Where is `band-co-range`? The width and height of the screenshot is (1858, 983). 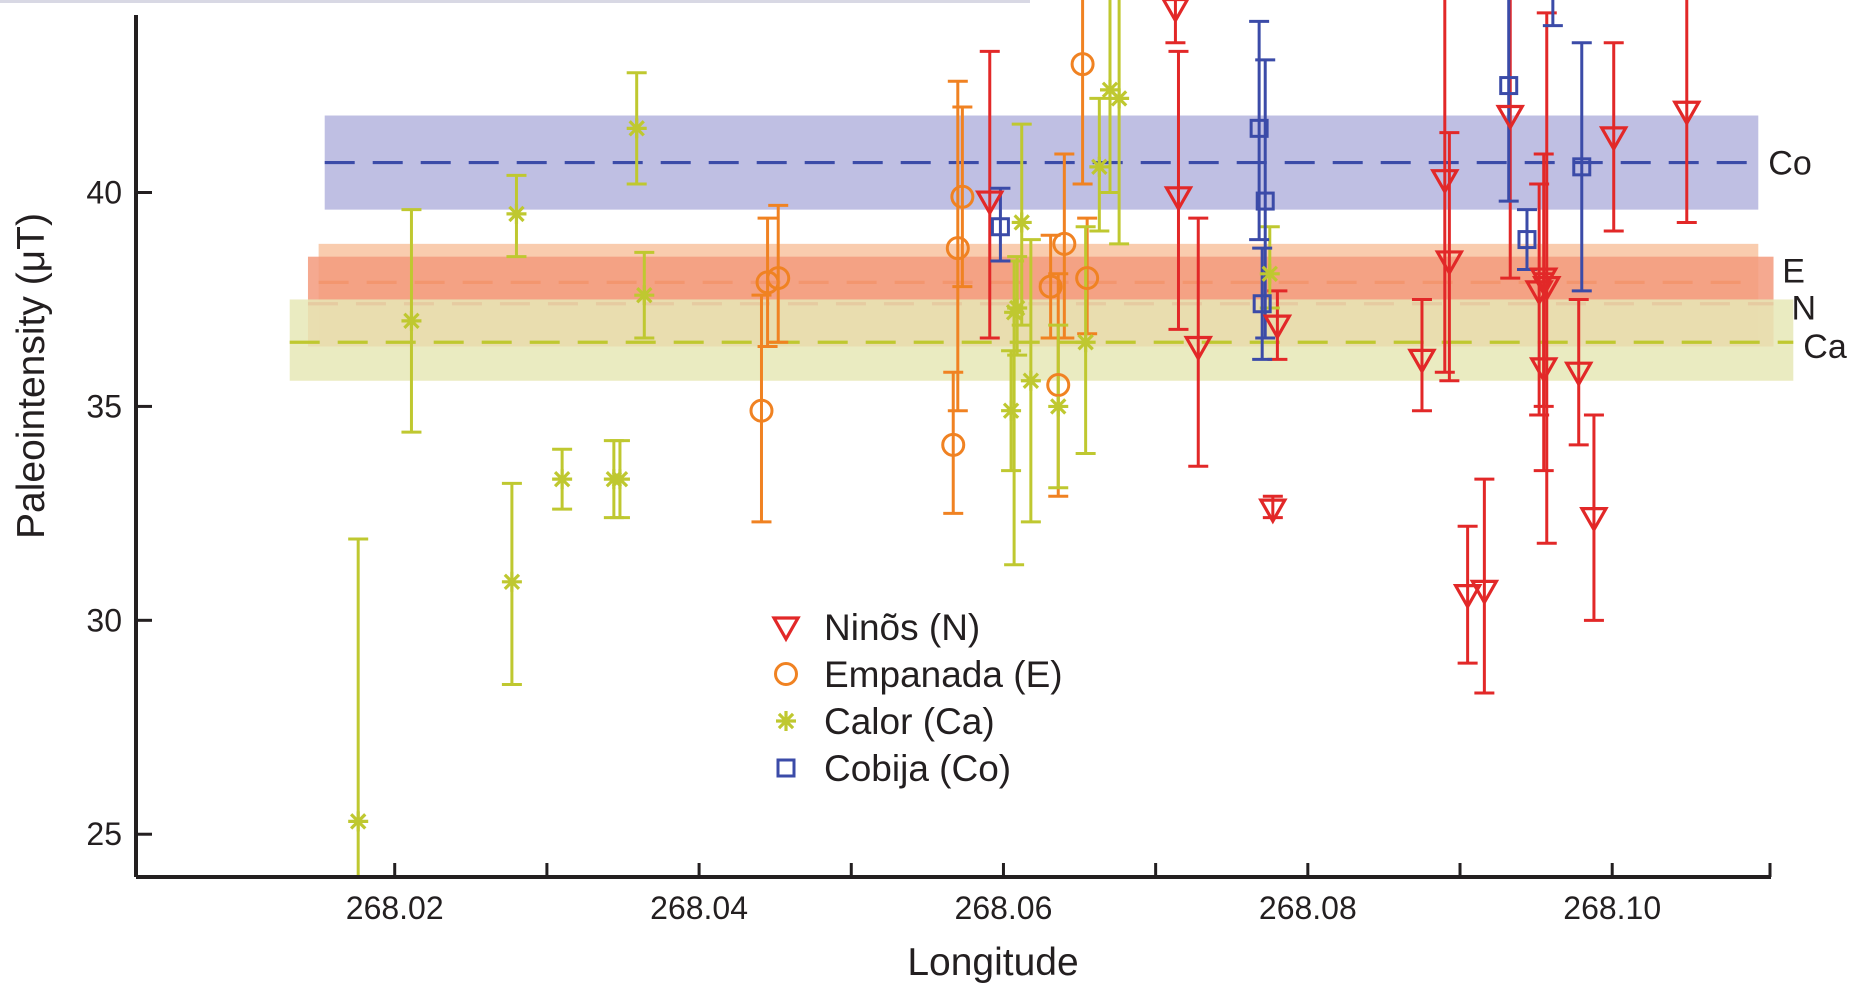
band-co-range is located at coordinates (1041, 162).